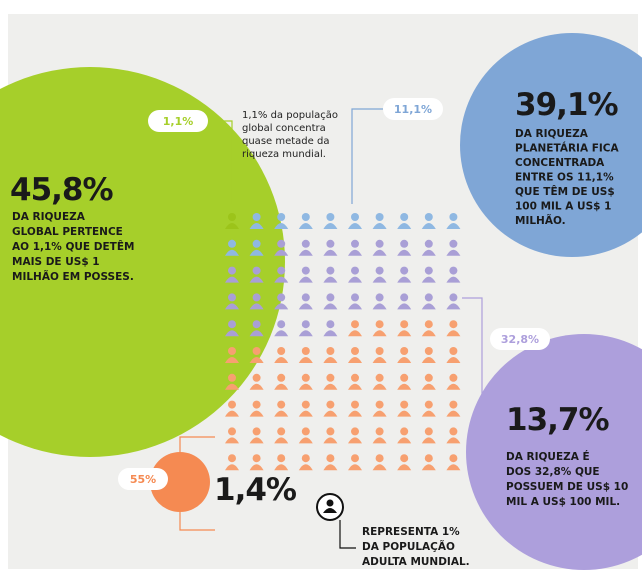 The height and width of the screenshot is (573, 642). I want to click on text-line: QUE TÊM DE US$, so click(565, 191).